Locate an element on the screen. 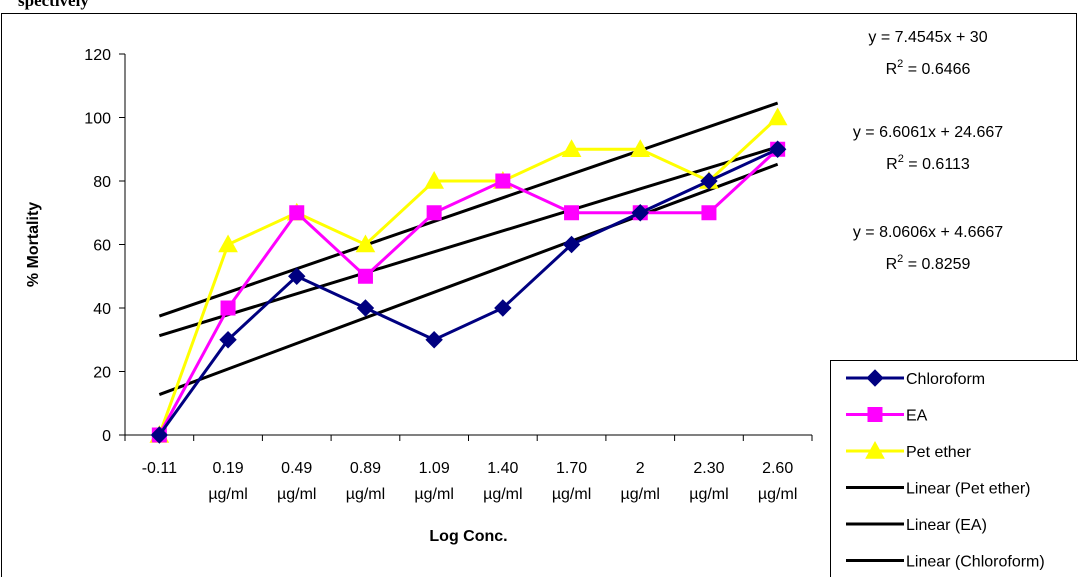 Image resolution: width=1078 pixels, height=577 pixels. legend-item: Linear (Pet ether) is located at coordinates (938, 489).